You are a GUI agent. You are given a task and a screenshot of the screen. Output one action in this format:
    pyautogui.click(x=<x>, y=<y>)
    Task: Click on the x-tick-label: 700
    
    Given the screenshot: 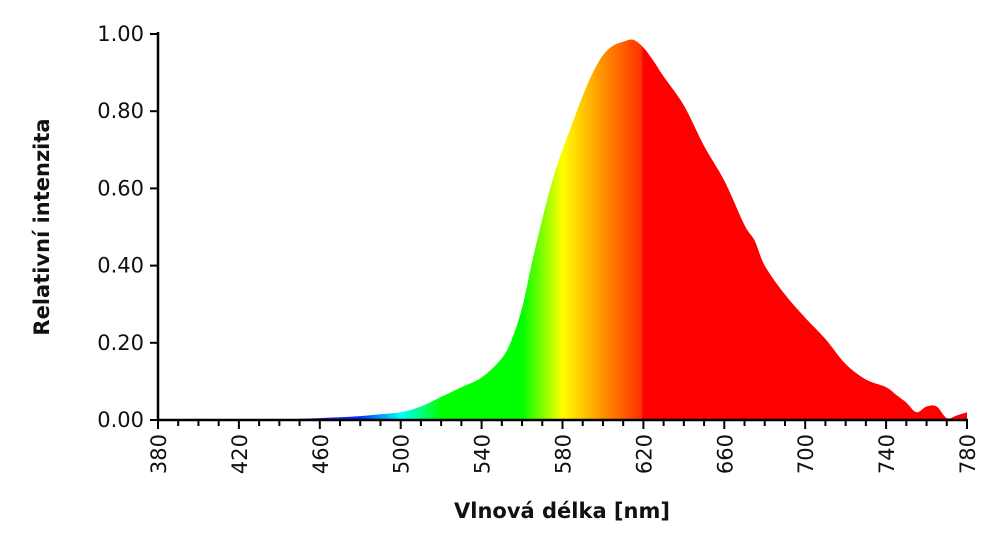 What is the action you would take?
    pyautogui.click(x=806, y=454)
    